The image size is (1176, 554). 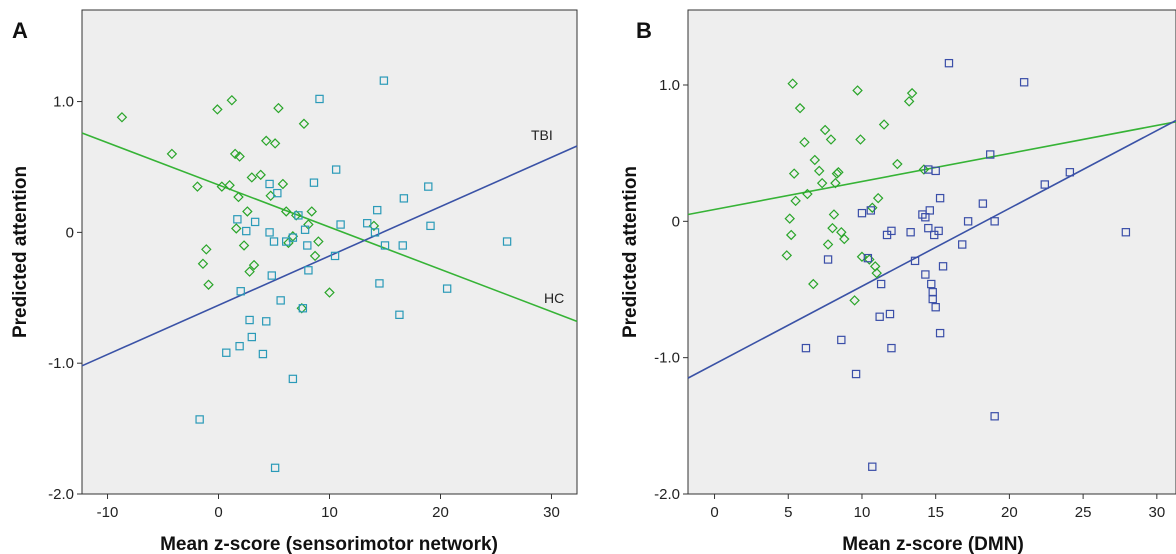 What do you see at coordinates (329, 544) in the screenshot?
I see `x-axis-label-a: Mean z-score (sensorimotor network)` at bounding box center [329, 544].